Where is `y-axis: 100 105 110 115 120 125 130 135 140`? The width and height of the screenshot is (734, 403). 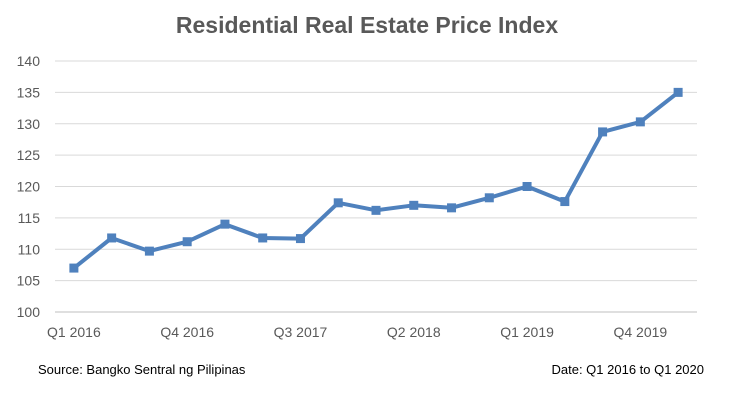
y-axis: 100 105 110 115 120 125 130 135 140 is located at coordinates (29, 186).